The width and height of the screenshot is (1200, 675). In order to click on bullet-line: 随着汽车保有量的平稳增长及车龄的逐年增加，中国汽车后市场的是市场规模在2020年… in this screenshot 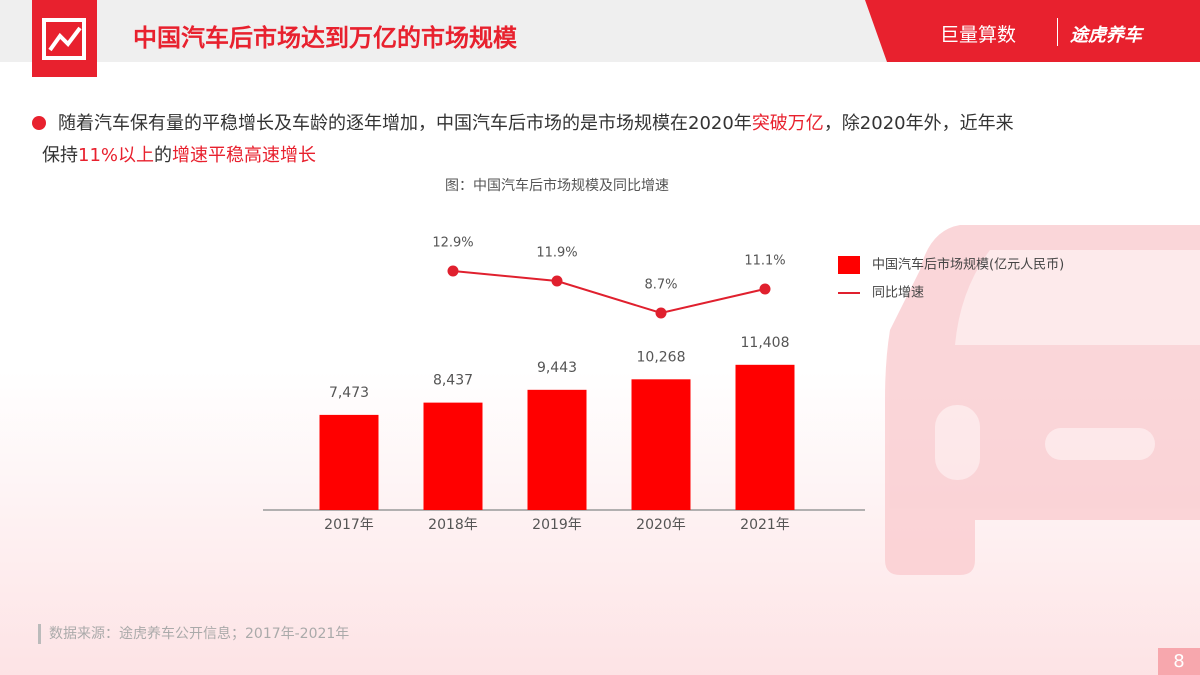, I will do `click(597, 124)`.